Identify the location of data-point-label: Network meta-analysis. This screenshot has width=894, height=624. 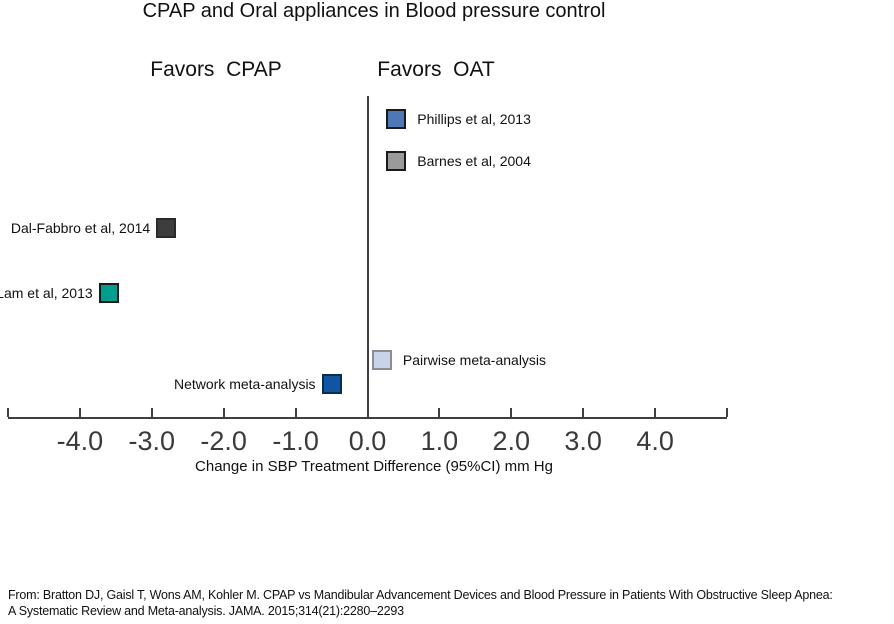
(244, 384).